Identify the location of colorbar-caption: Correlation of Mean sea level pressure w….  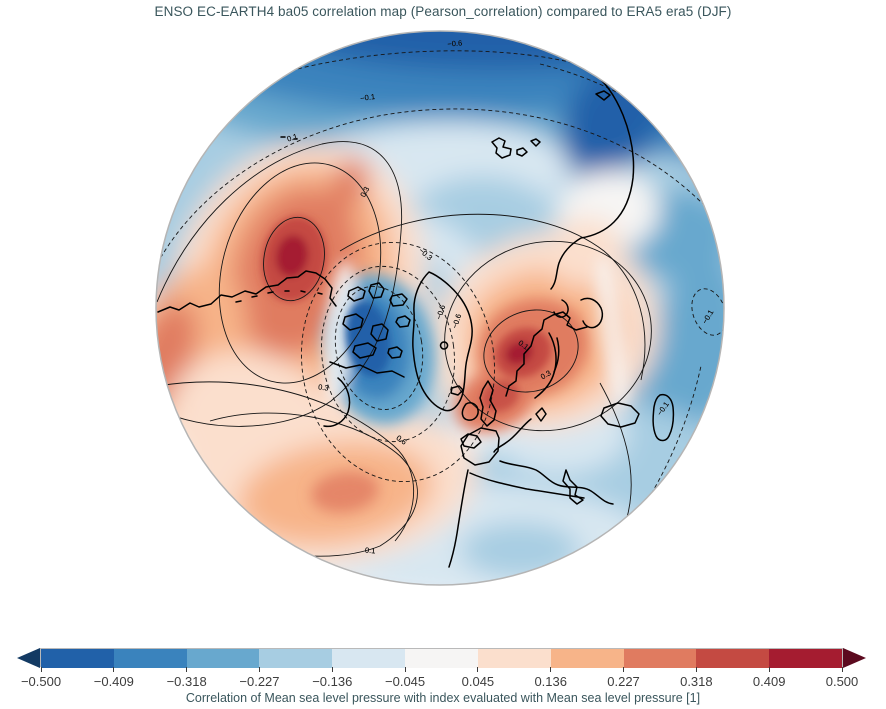
(443, 698).